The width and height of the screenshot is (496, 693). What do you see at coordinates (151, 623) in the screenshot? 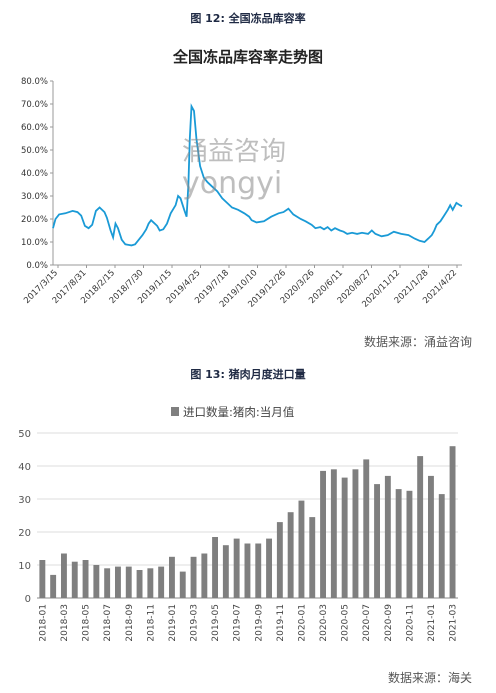
I see `x-tick-label: 2018-11` at bounding box center [151, 623].